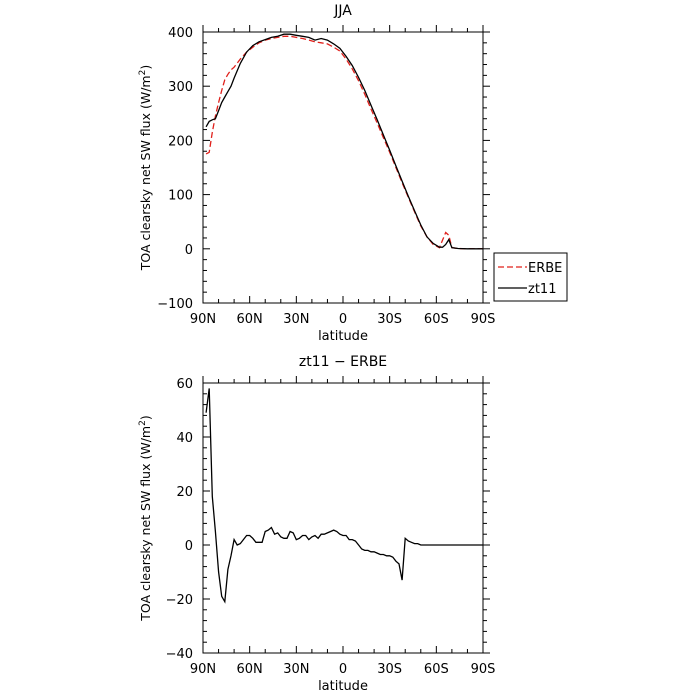  I want to click on series-line-zt11, so click(344, 141).